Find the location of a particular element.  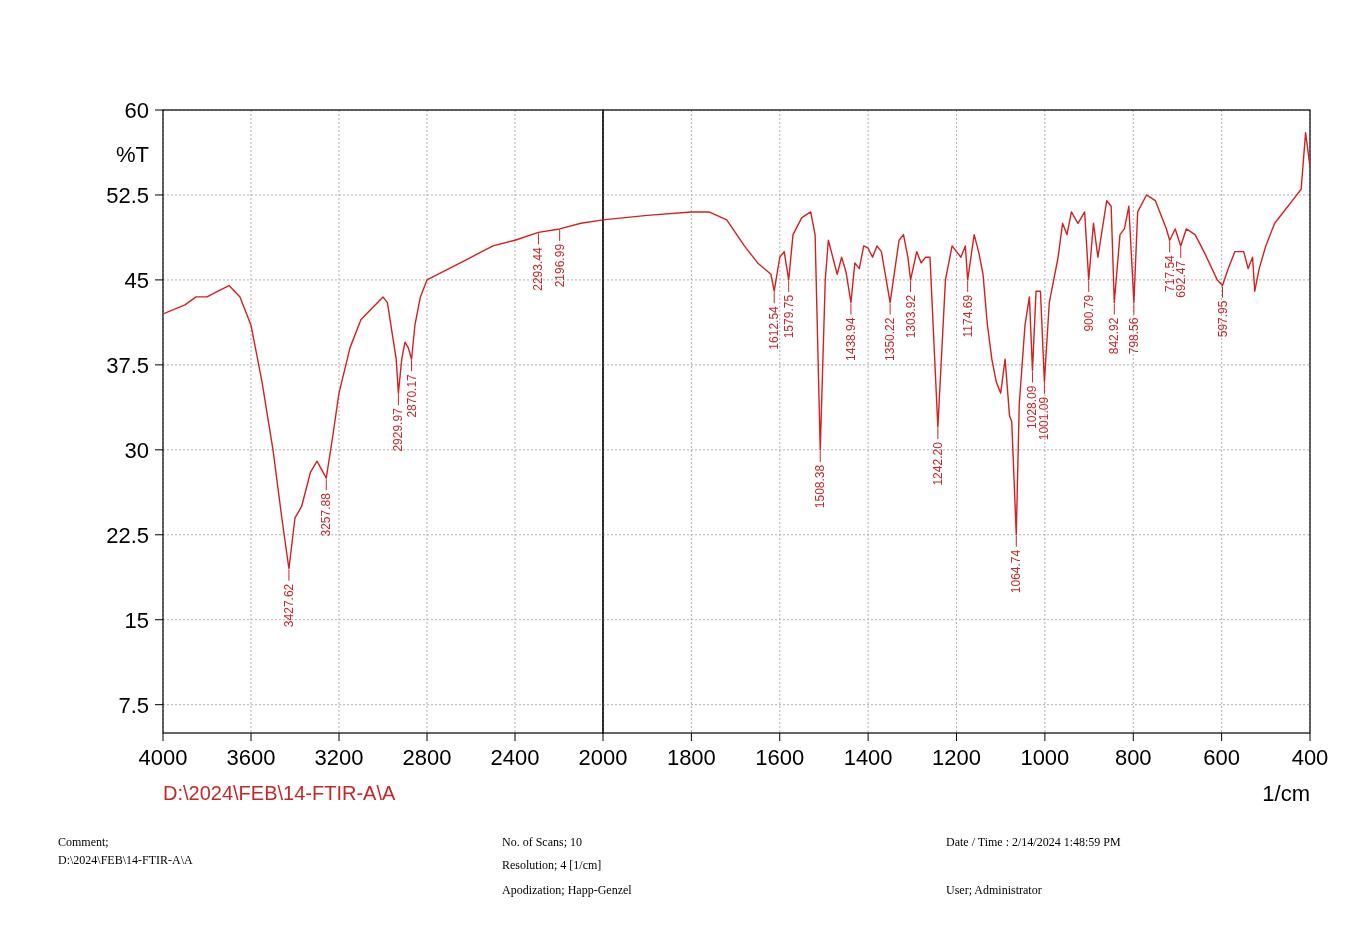

annotation: 1242.20 is located at coordinates (937, 463).